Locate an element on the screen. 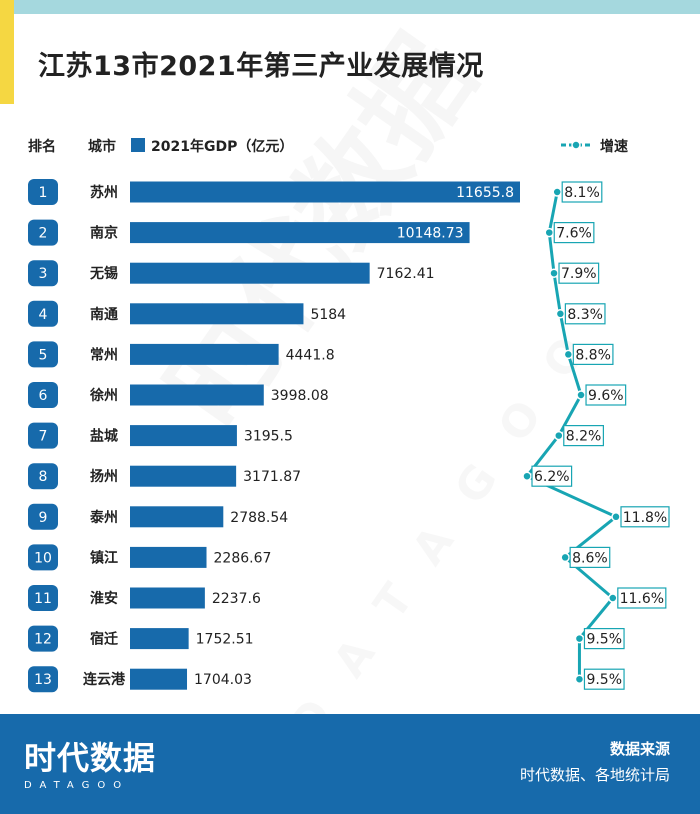 This screenshot has width=700, height=814. growth-label: 9.6% is located at coordinates (606, 396).